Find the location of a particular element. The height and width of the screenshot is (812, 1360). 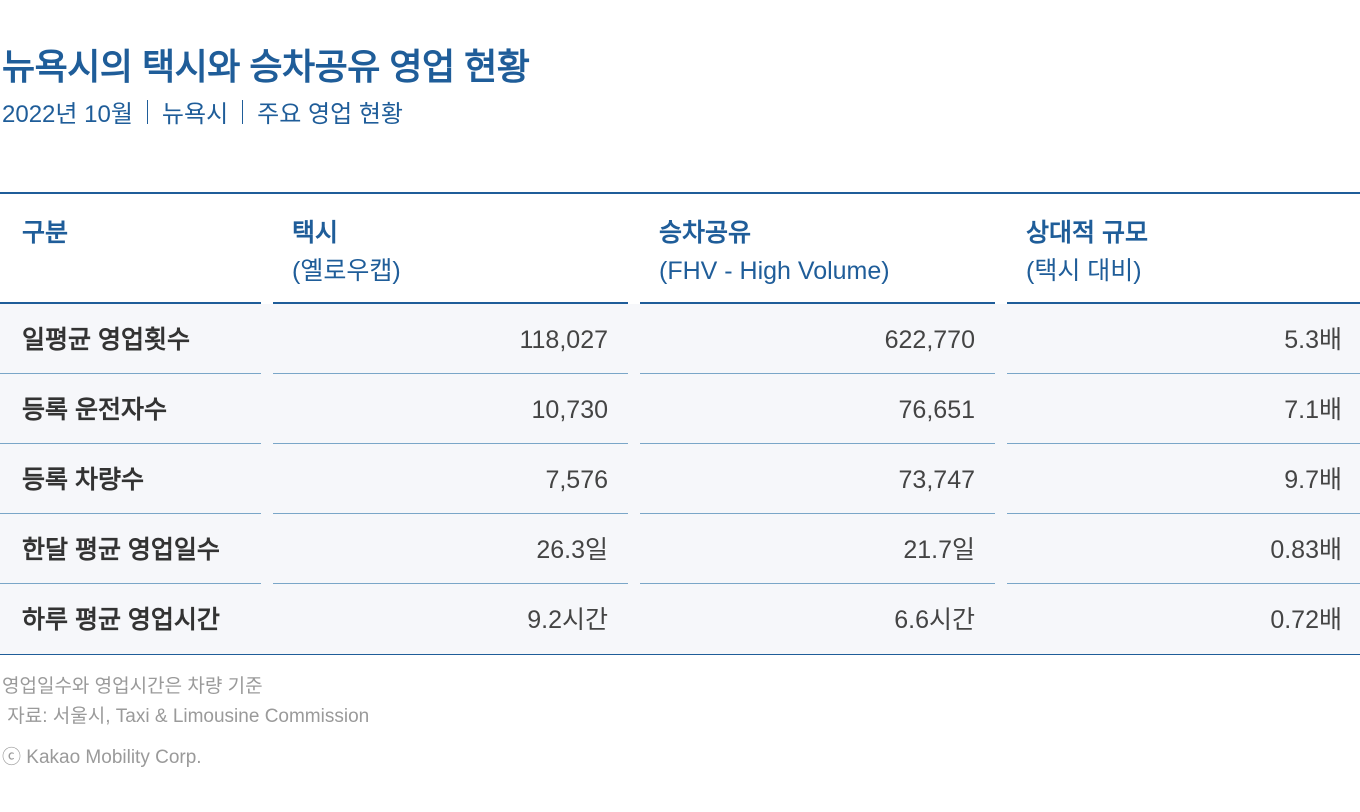

cell-taxi: 9.2시간 is located at coordinates (567, 620).